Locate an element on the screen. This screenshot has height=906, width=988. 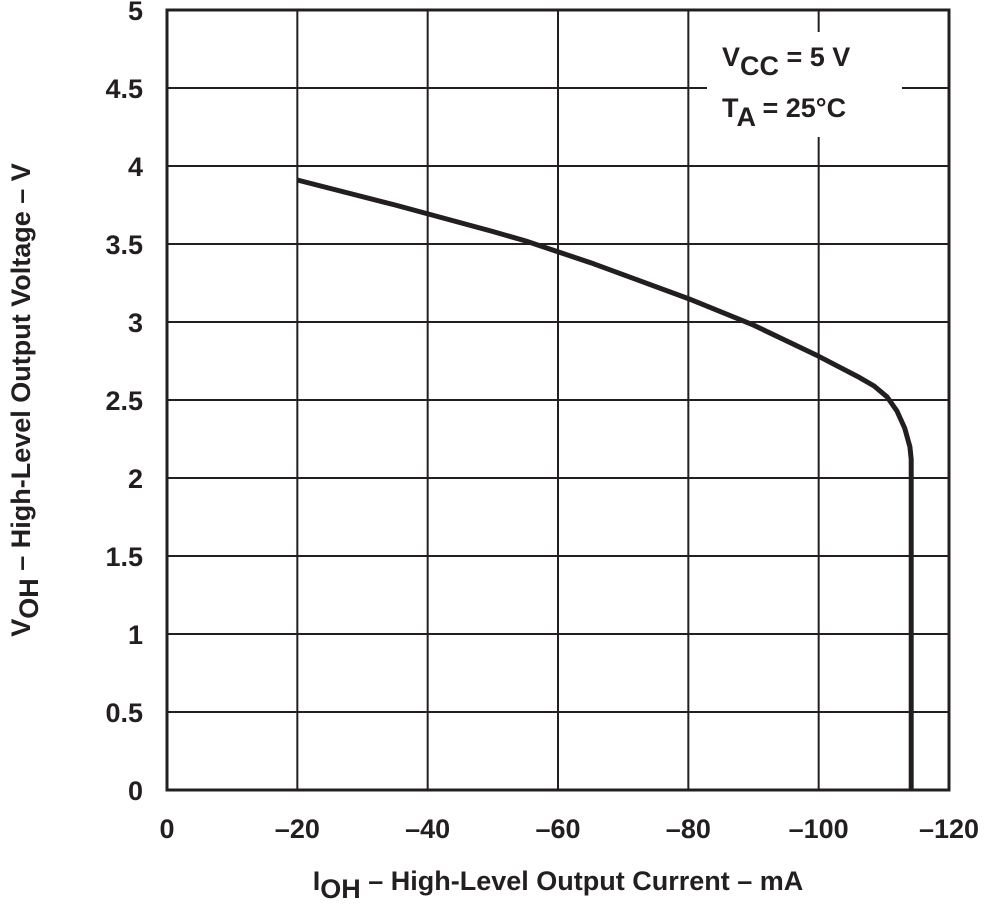
x-tick-label: –120 is located at coordinates (949, 829).